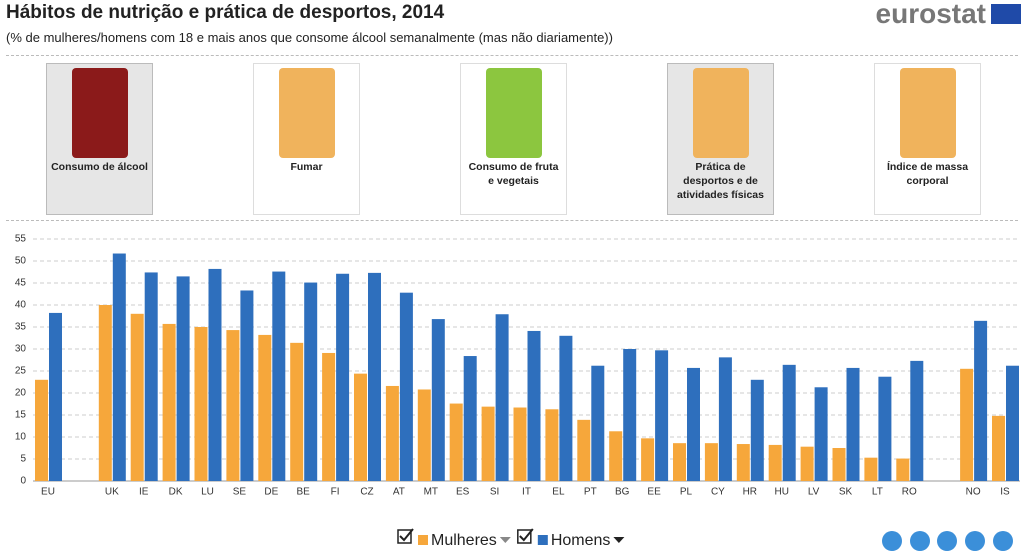  What do you see at coordinates (558, 492) in the screenshot?
I see `x-tick-label: EL` at bounding box center [558, 492].